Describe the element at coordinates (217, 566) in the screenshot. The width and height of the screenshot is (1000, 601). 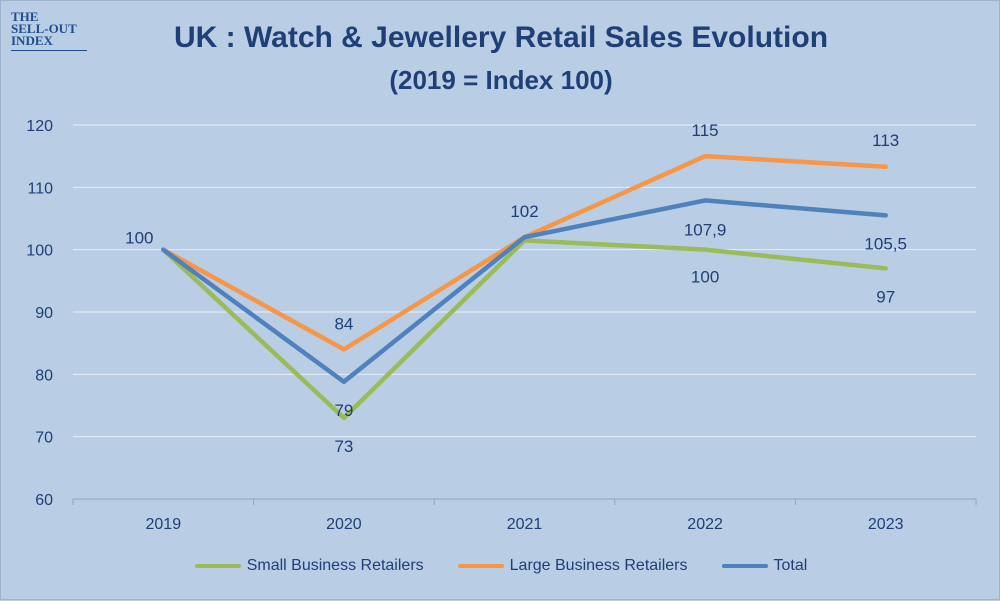
I see `legend-swatch-small` at that location.